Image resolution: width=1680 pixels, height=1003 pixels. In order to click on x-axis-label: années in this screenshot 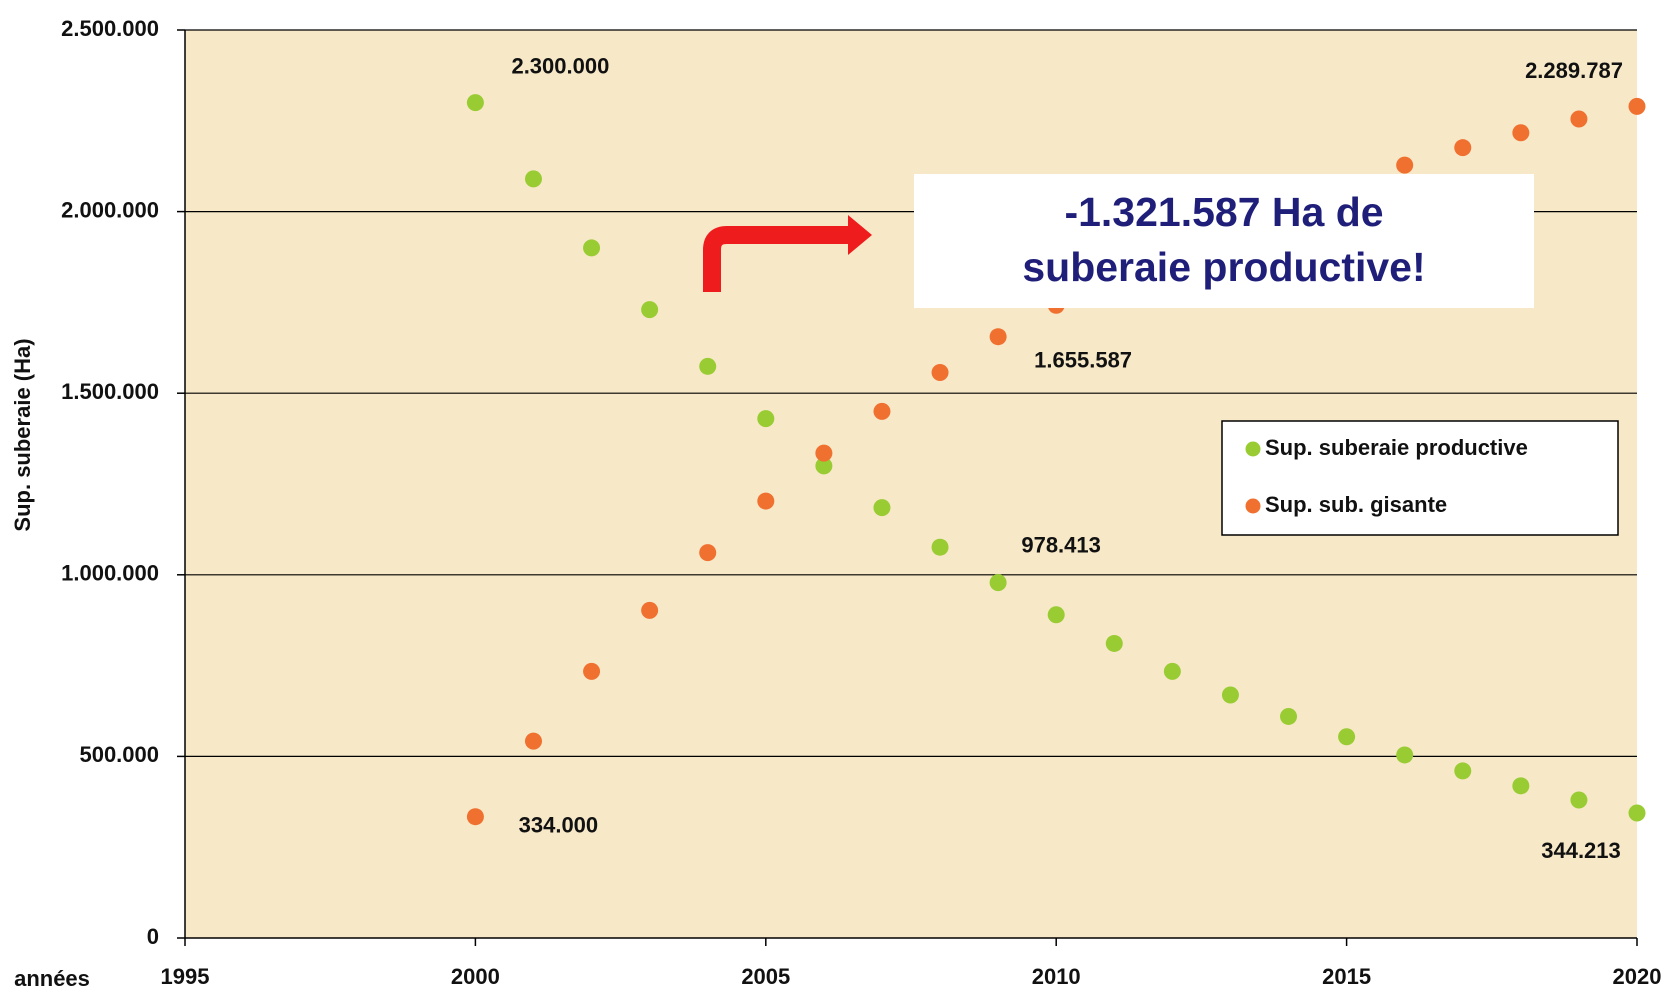, I will do `click(52, 978)`.